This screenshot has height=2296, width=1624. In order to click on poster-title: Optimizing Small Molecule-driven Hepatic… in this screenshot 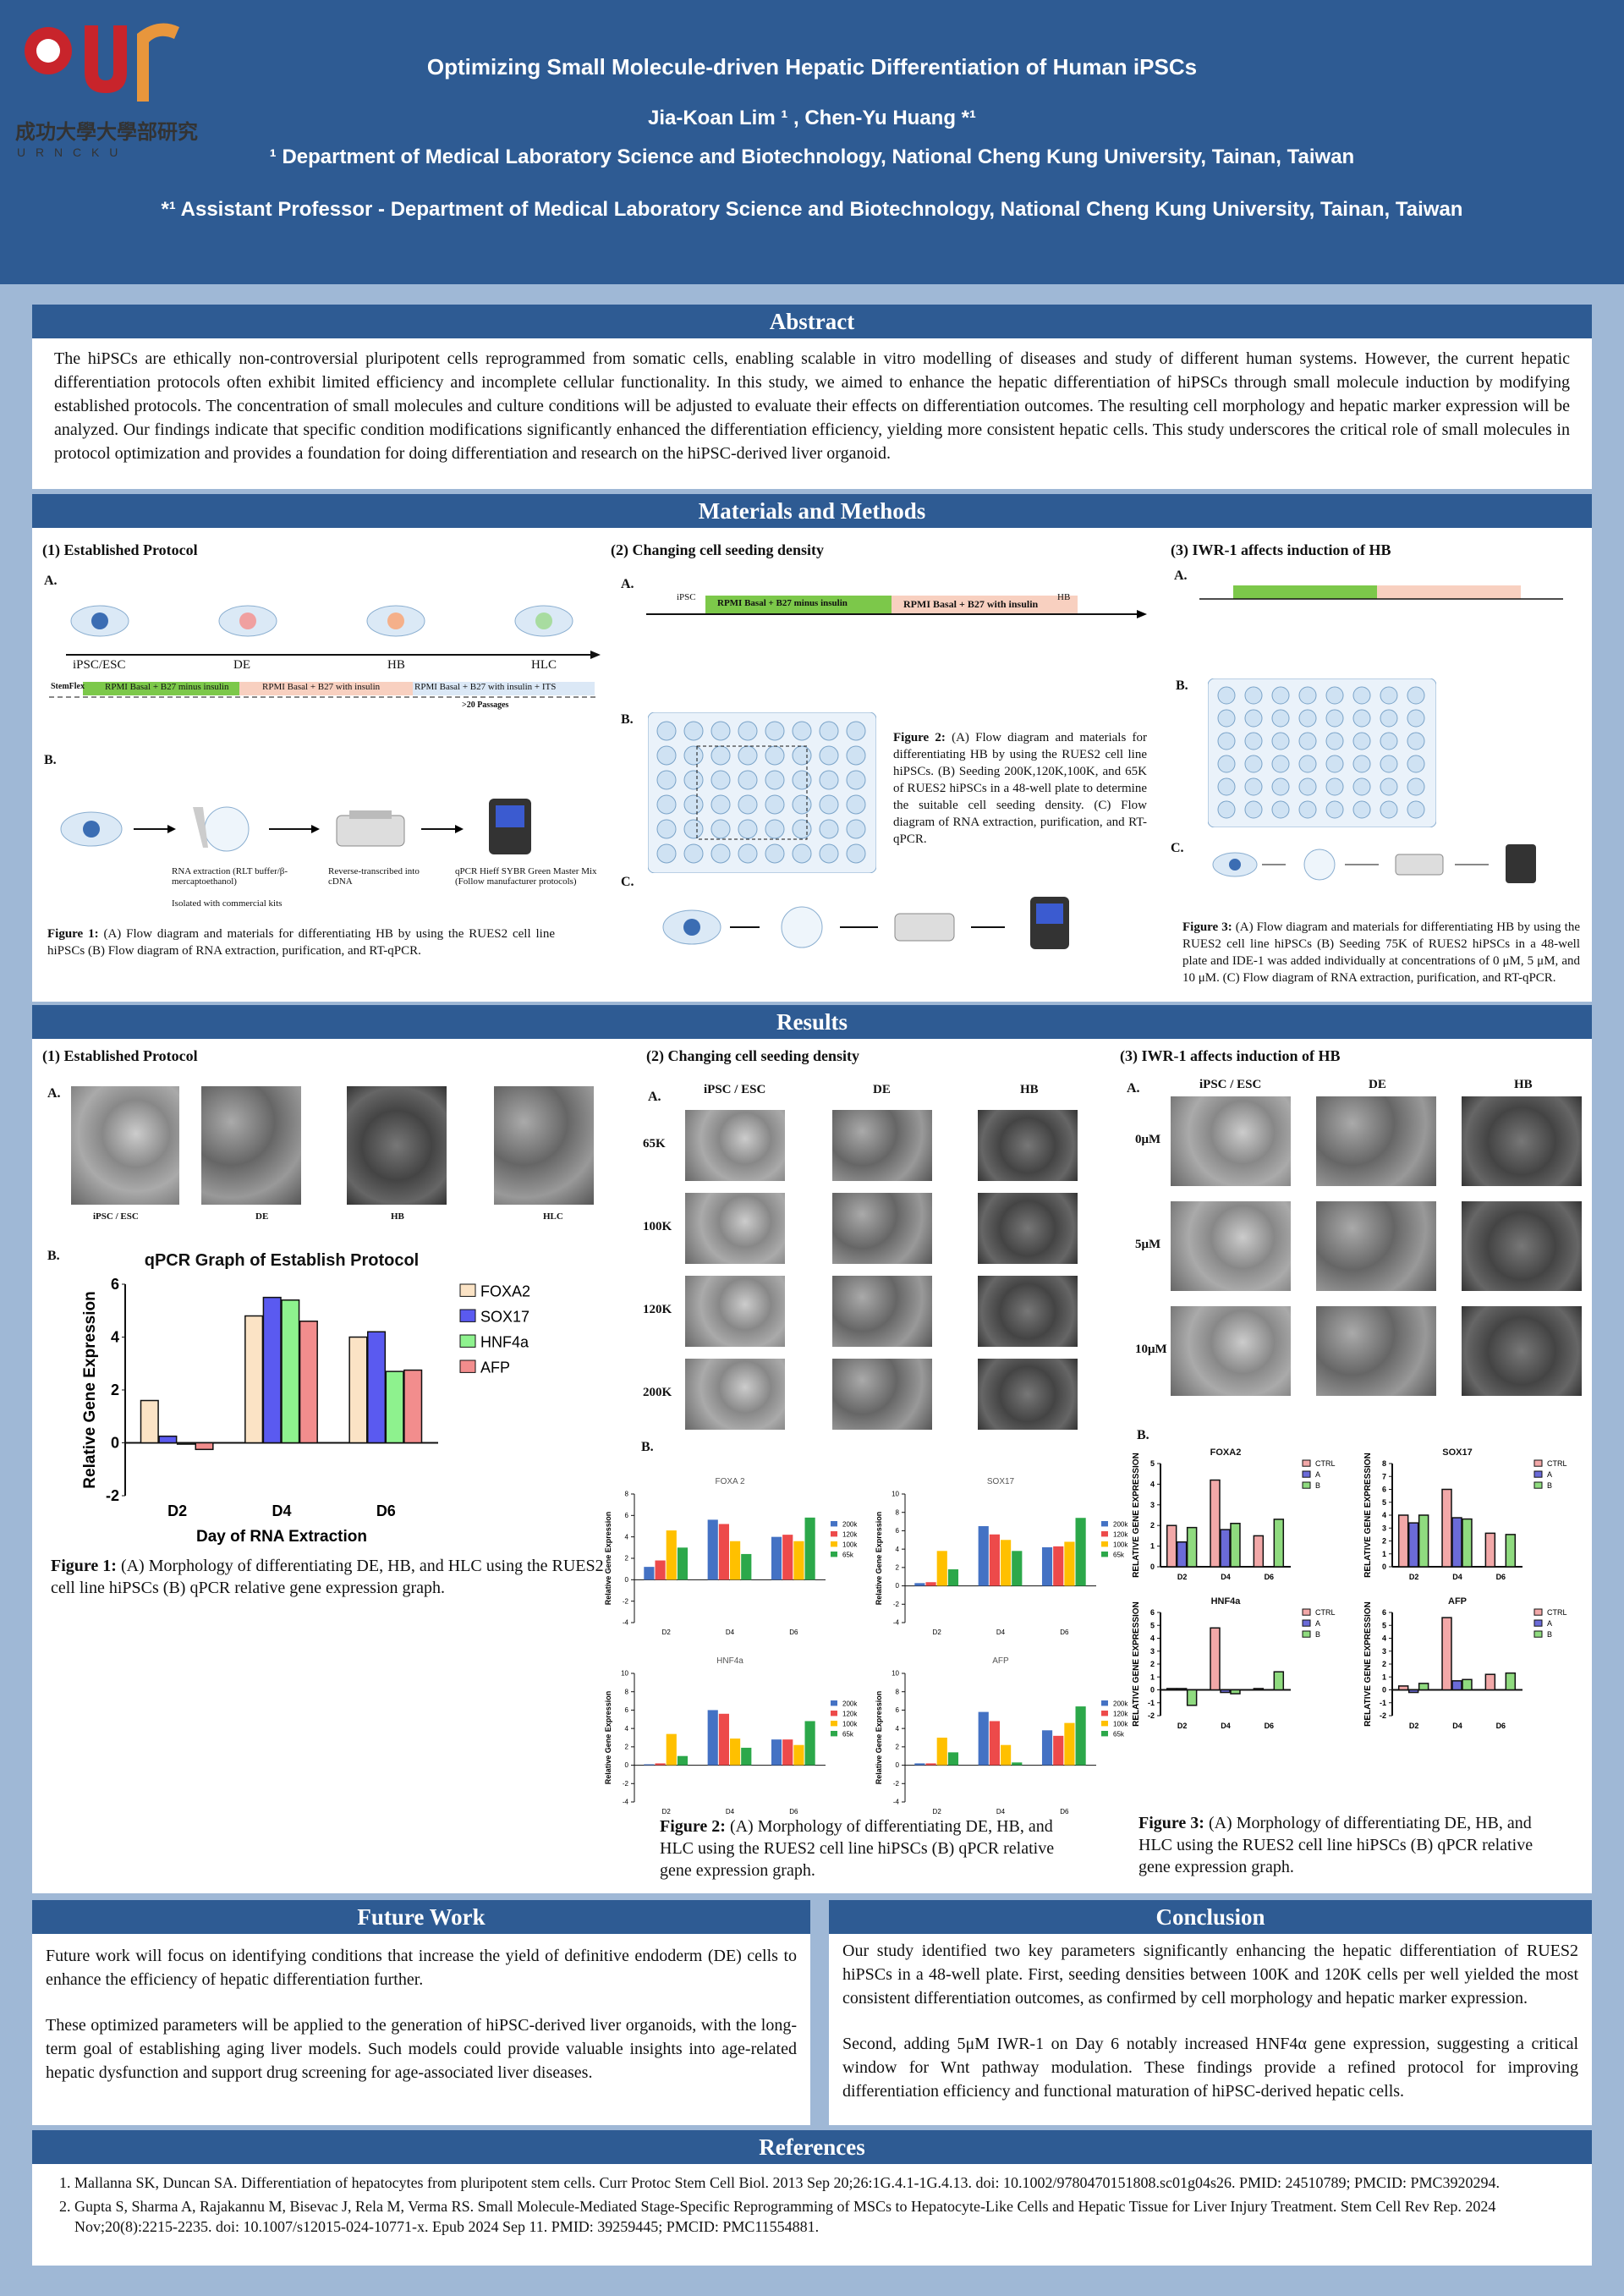, I will do `click(812, 67)`.